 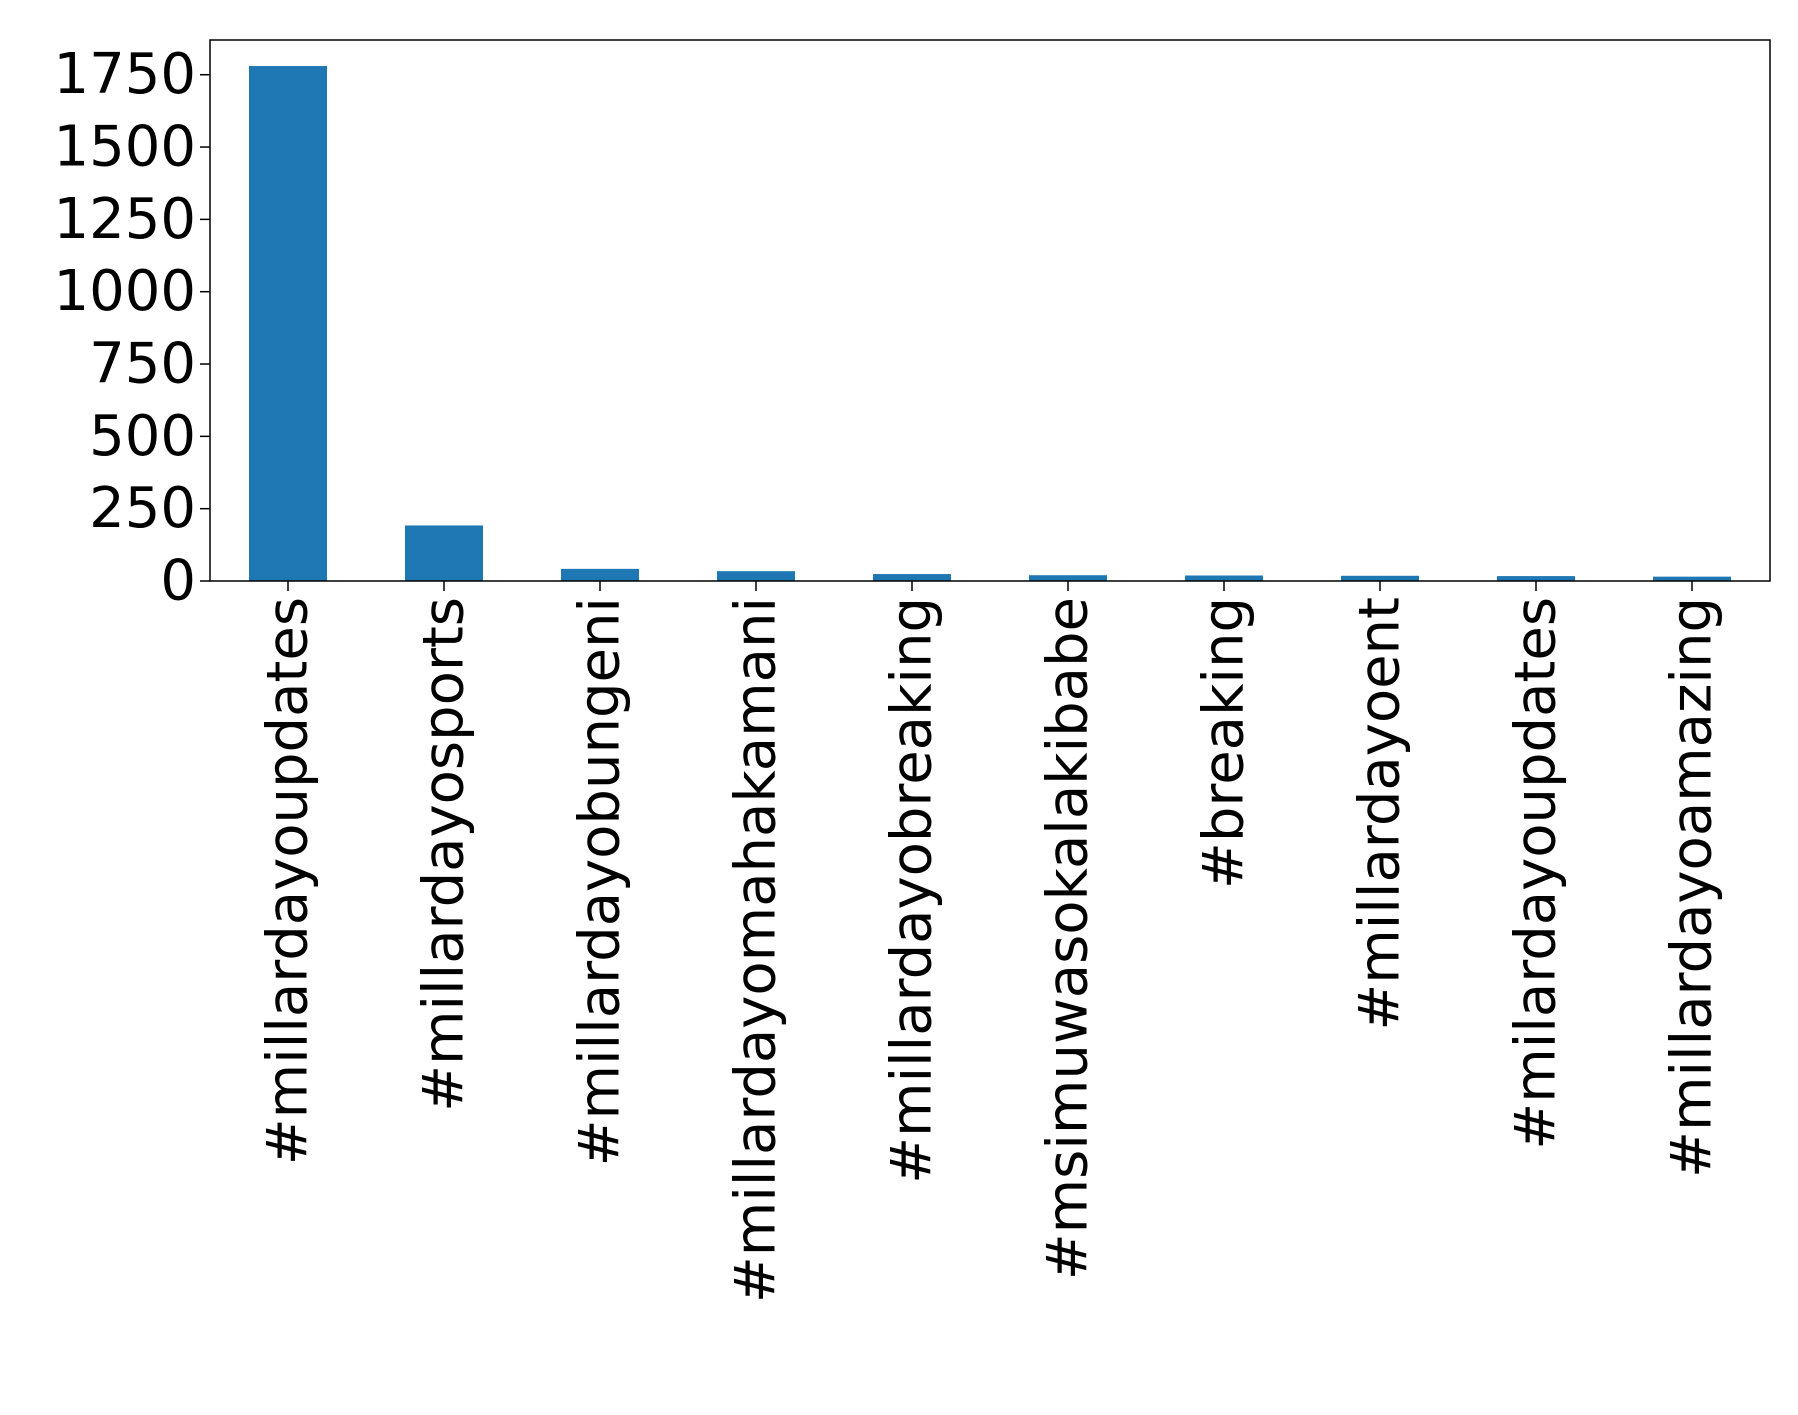 I want to click on x-tick-label: #breaking, so click(x=1224, y=743).